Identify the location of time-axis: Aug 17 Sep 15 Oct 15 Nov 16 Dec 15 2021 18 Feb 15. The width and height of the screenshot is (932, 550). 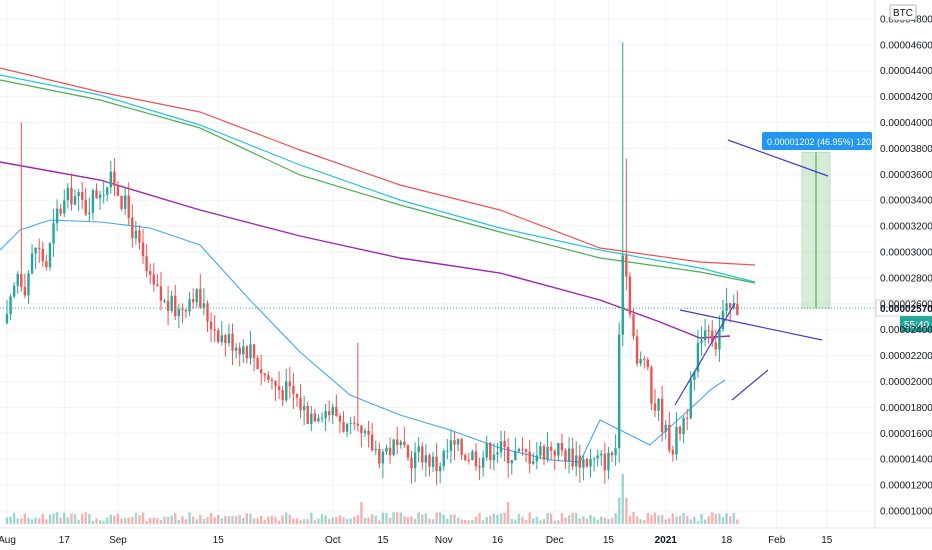
(416, 540).